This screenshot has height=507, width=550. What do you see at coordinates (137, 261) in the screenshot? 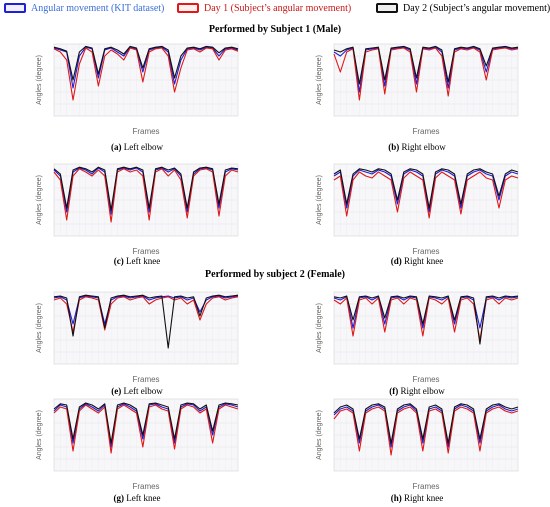
I see `caption-c: (c) Left knee` at bounding box center [137, 261].